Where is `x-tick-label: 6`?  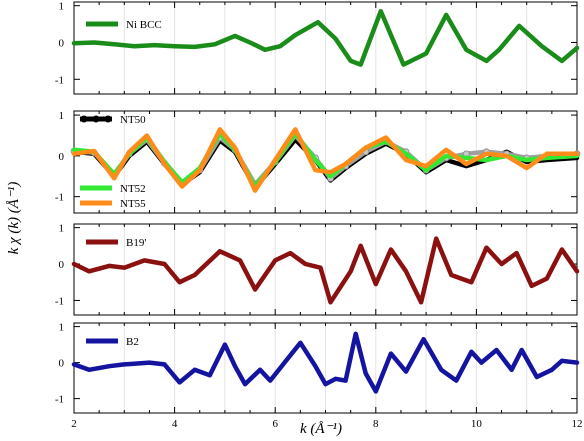
x-tick-label: 6 is located at coordinates (275, 424).